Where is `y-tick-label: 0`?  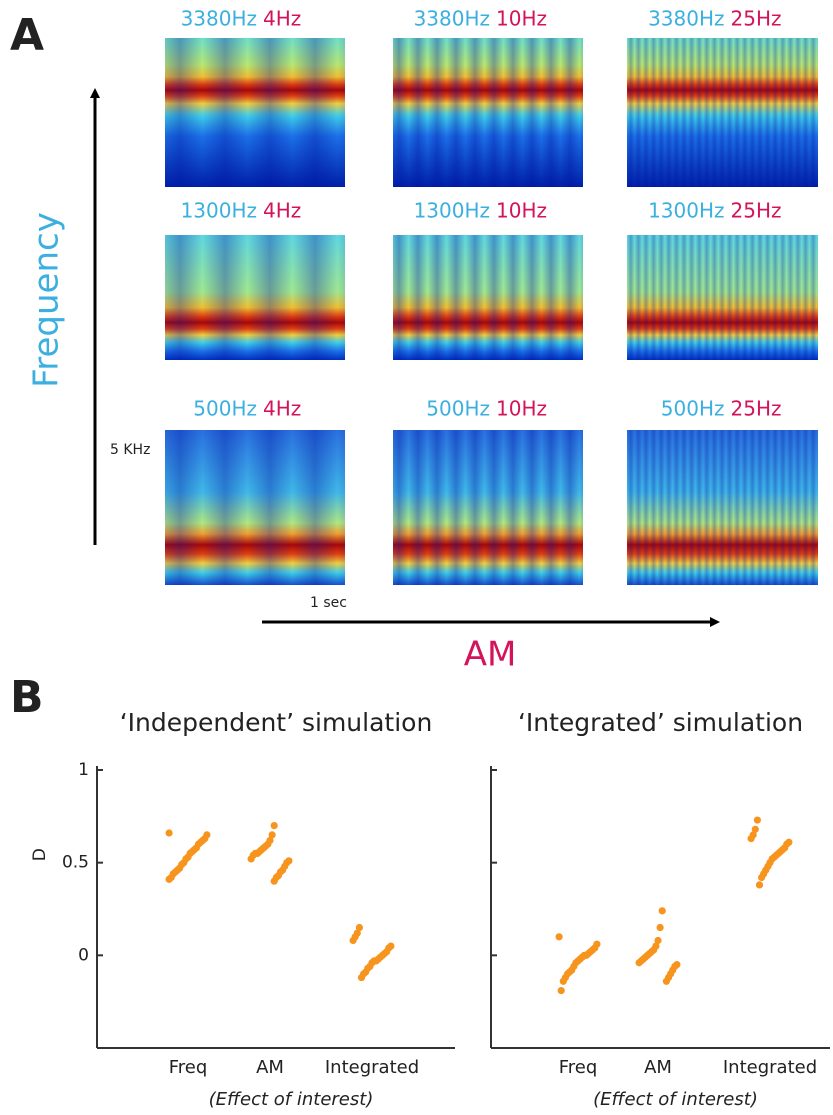
y-tick-label: 0 is located at coordinates (83, 955).